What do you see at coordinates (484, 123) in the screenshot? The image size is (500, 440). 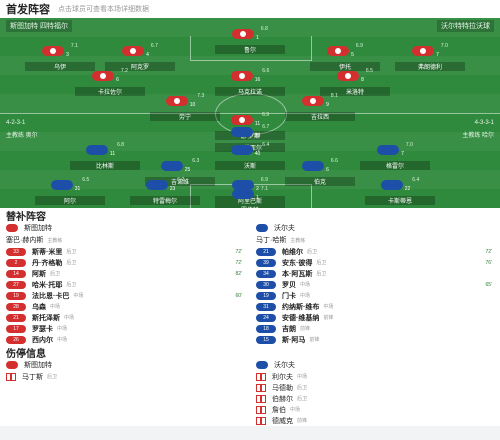 I see `away-formation: 4-3-3-1` at bounding box center [484, 123].